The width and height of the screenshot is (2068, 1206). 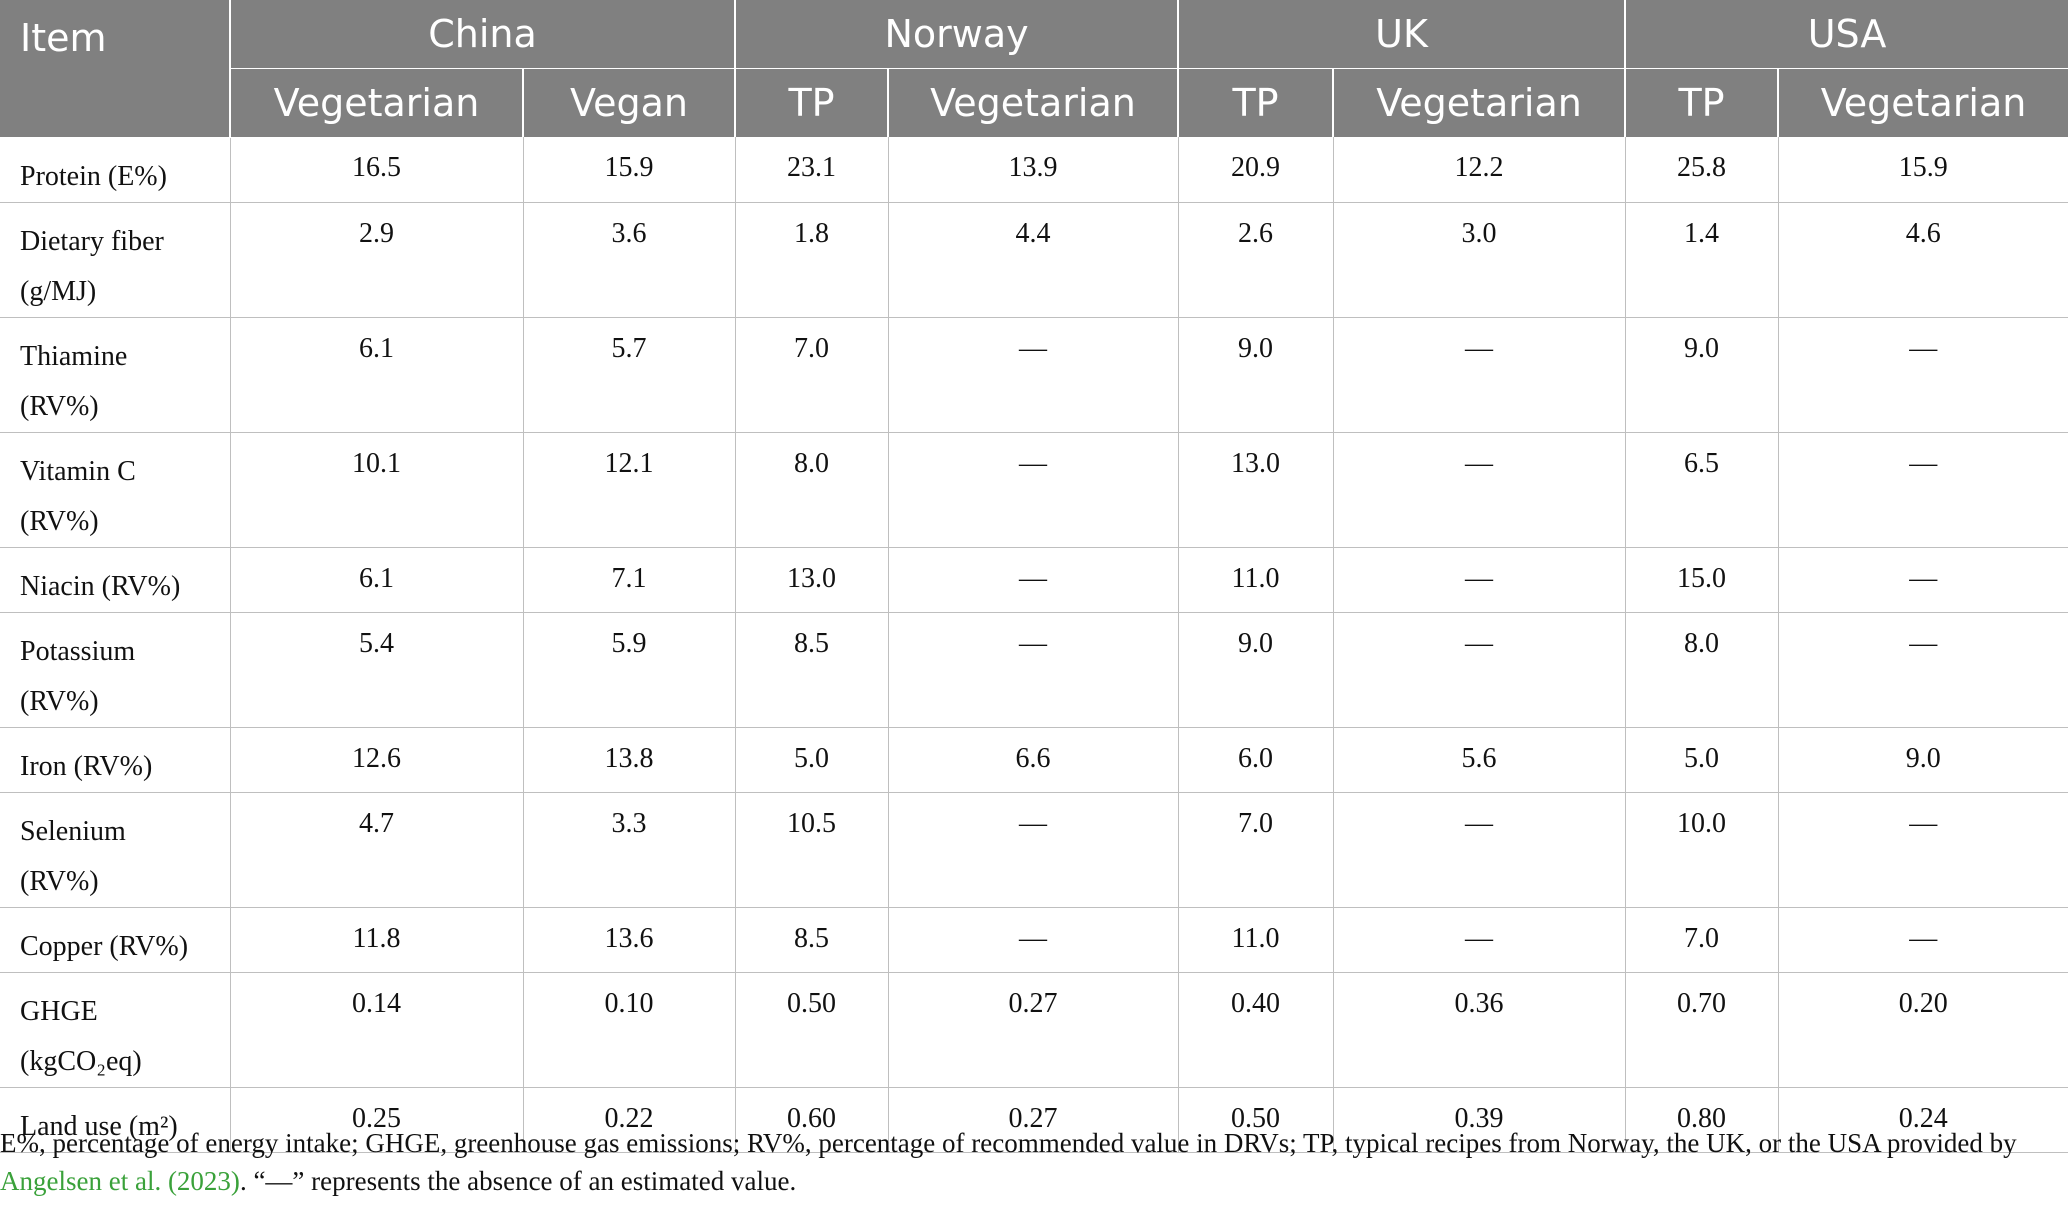 What do you see at coordinates (629, 670) in the screenshot?
I see `table-cell: 5.9` at bounding box center [629, 670].